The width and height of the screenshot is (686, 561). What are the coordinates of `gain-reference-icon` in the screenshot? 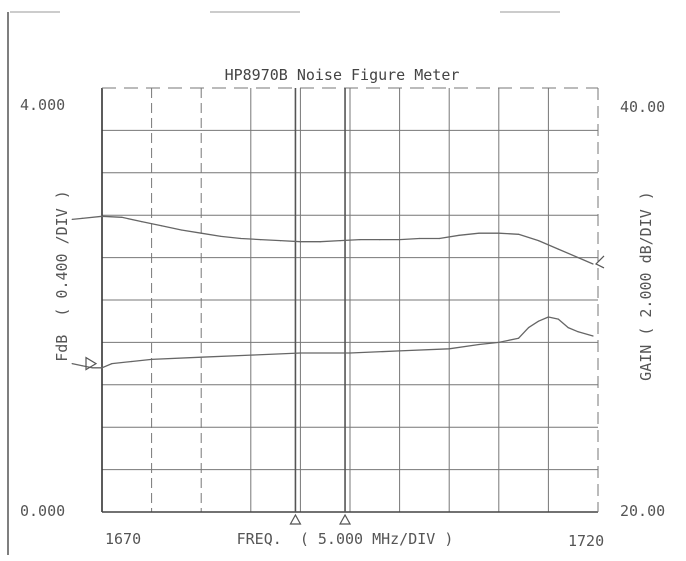 It's located at (599, 262).